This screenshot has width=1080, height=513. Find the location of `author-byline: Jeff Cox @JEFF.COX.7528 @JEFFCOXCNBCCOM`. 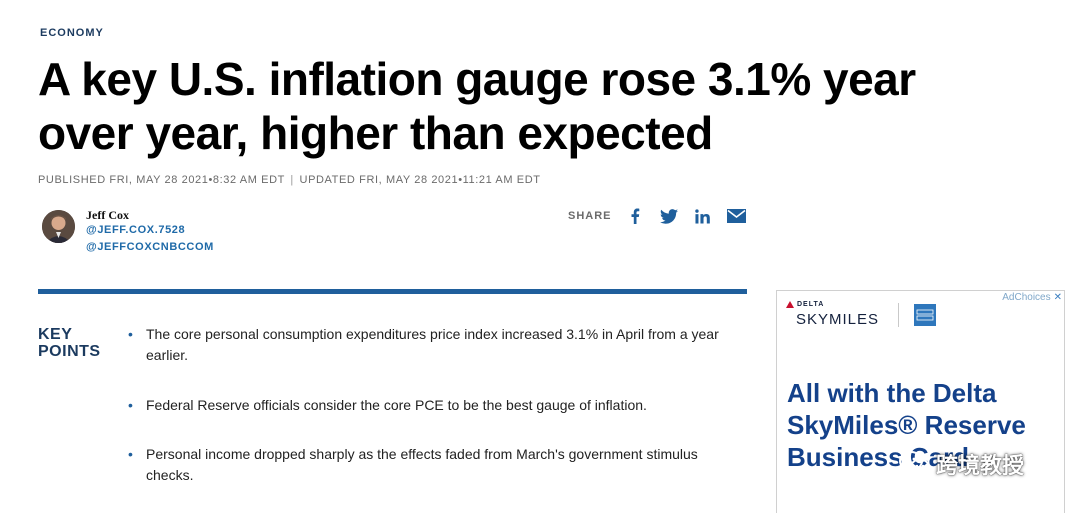

author-byline: Jeff Cox @JEFF.COX.7528 @JEFFCOXCNBCCOM is located at coordinates (252, 235).